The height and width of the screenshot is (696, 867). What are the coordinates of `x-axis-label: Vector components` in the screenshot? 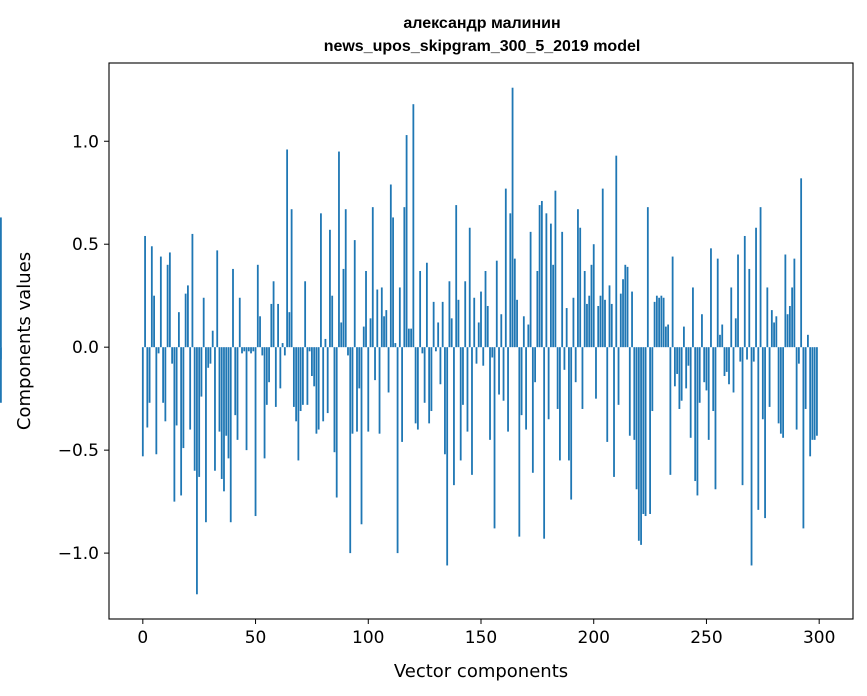 It's located at (481, 671).